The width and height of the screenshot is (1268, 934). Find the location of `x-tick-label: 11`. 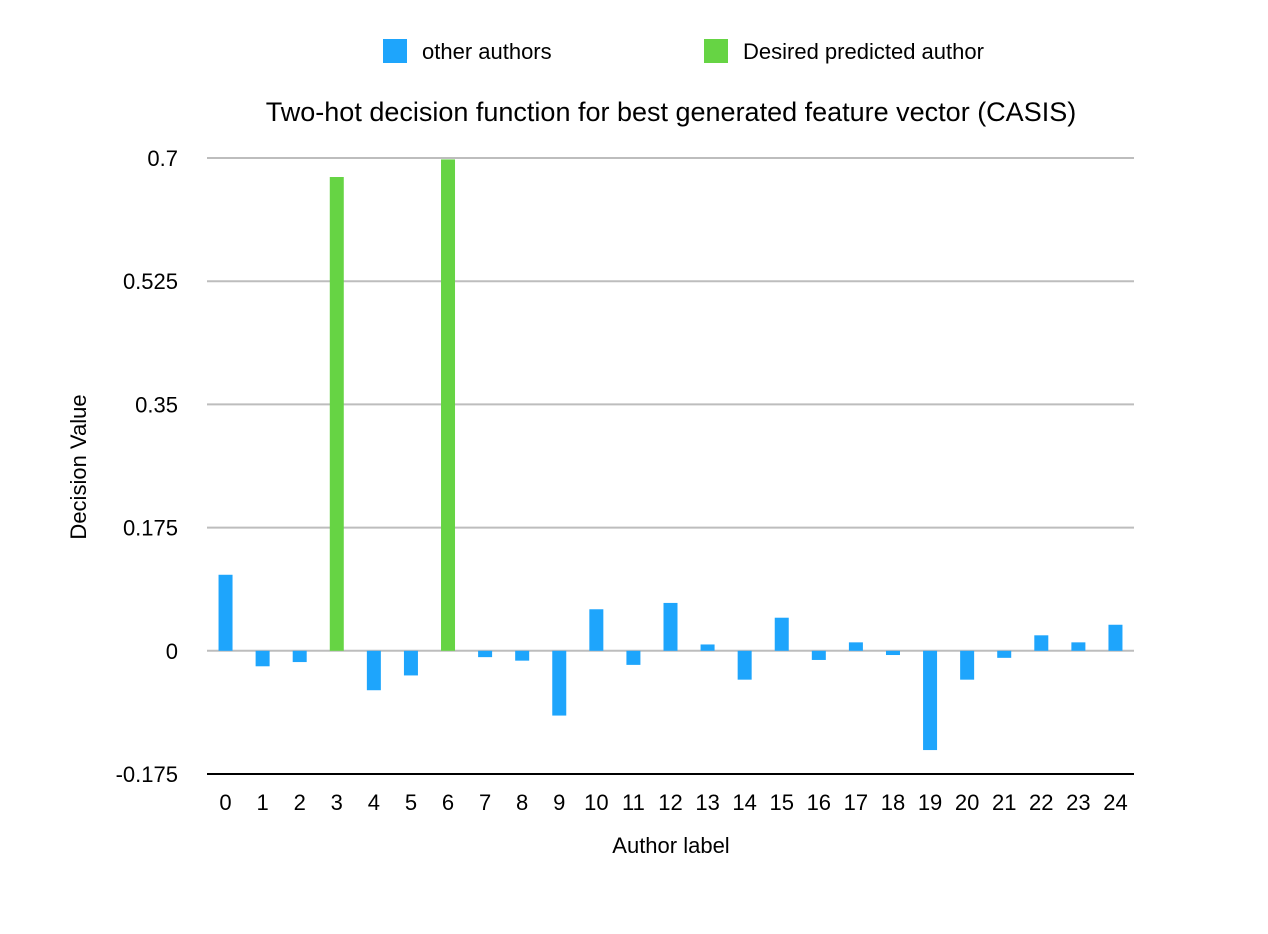

x-tick-label: 11 is located at coordinates (633, 802).